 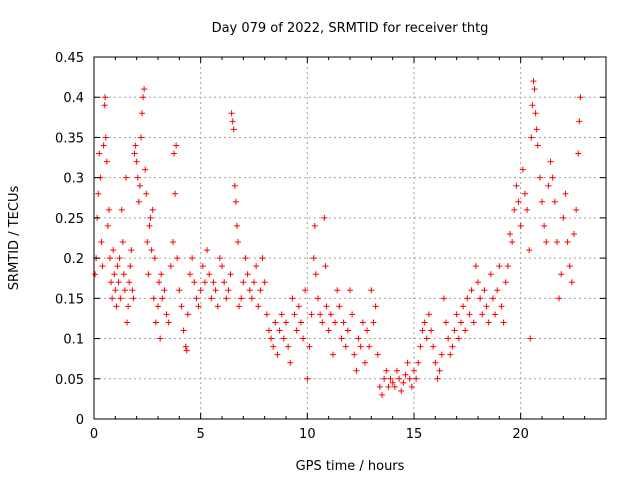 I want to click on y-tick-label: 0.05, so click(x=69, y=380).